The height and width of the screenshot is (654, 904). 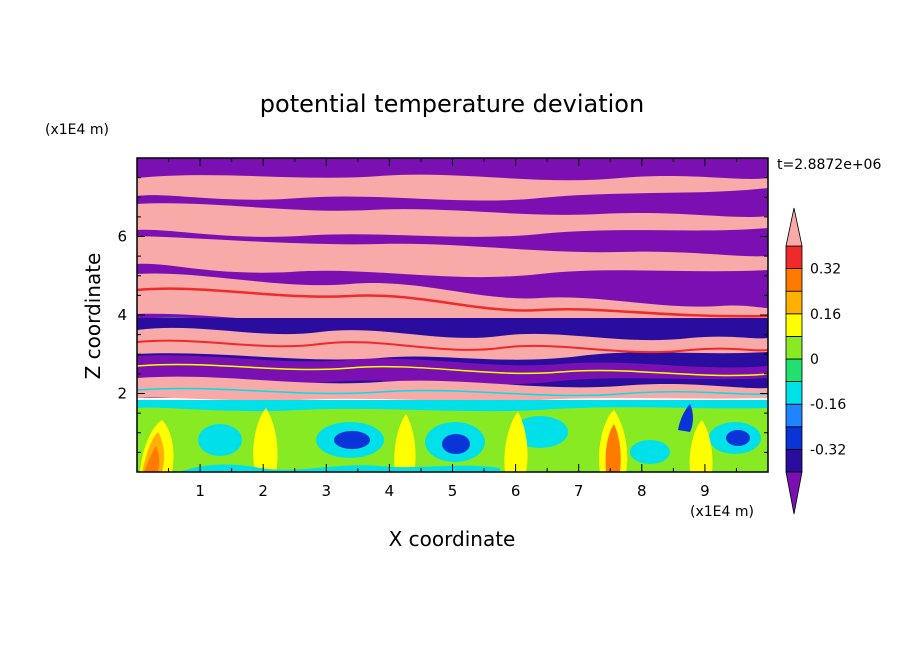 What do you see at coordinates (352, 440) in the screenshot?
I see `eddy-blue-1-core` at bounding box center [352, 440].